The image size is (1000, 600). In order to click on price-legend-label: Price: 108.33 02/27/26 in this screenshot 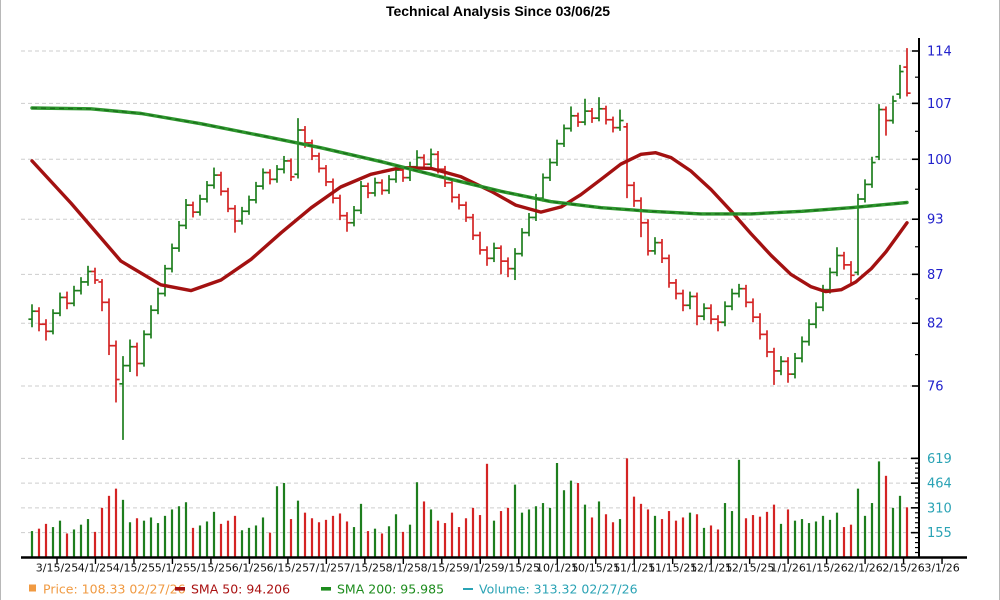, I will do `click(114, 589)`.